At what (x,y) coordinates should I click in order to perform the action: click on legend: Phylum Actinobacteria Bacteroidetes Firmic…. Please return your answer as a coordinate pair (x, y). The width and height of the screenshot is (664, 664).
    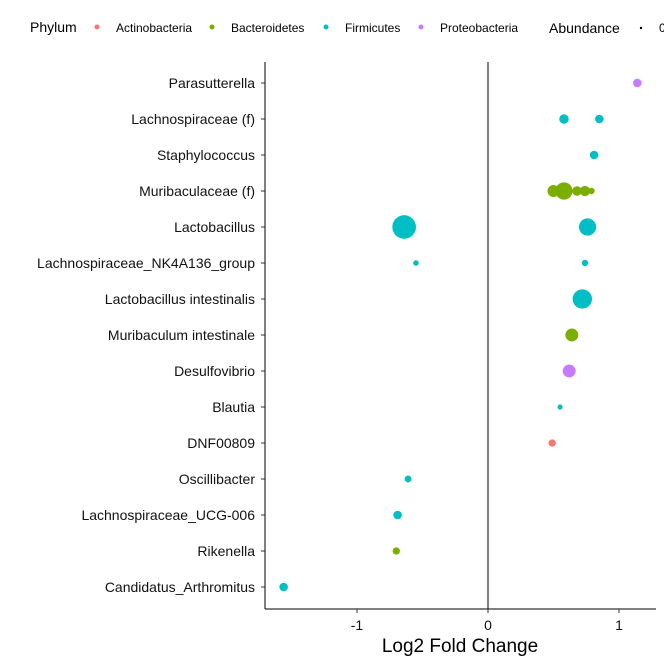
    Looking at the image, I should click on (347, 27).